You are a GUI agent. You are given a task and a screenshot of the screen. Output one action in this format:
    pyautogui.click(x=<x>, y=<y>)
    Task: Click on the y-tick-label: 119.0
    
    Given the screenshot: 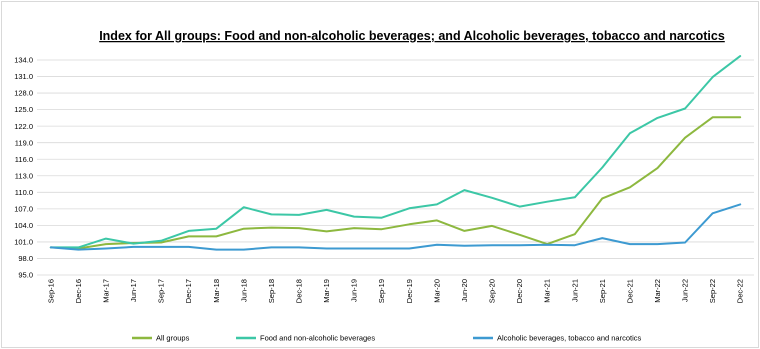 What is the action you would take?
    pyautogui.click(x=24, y=142)
    